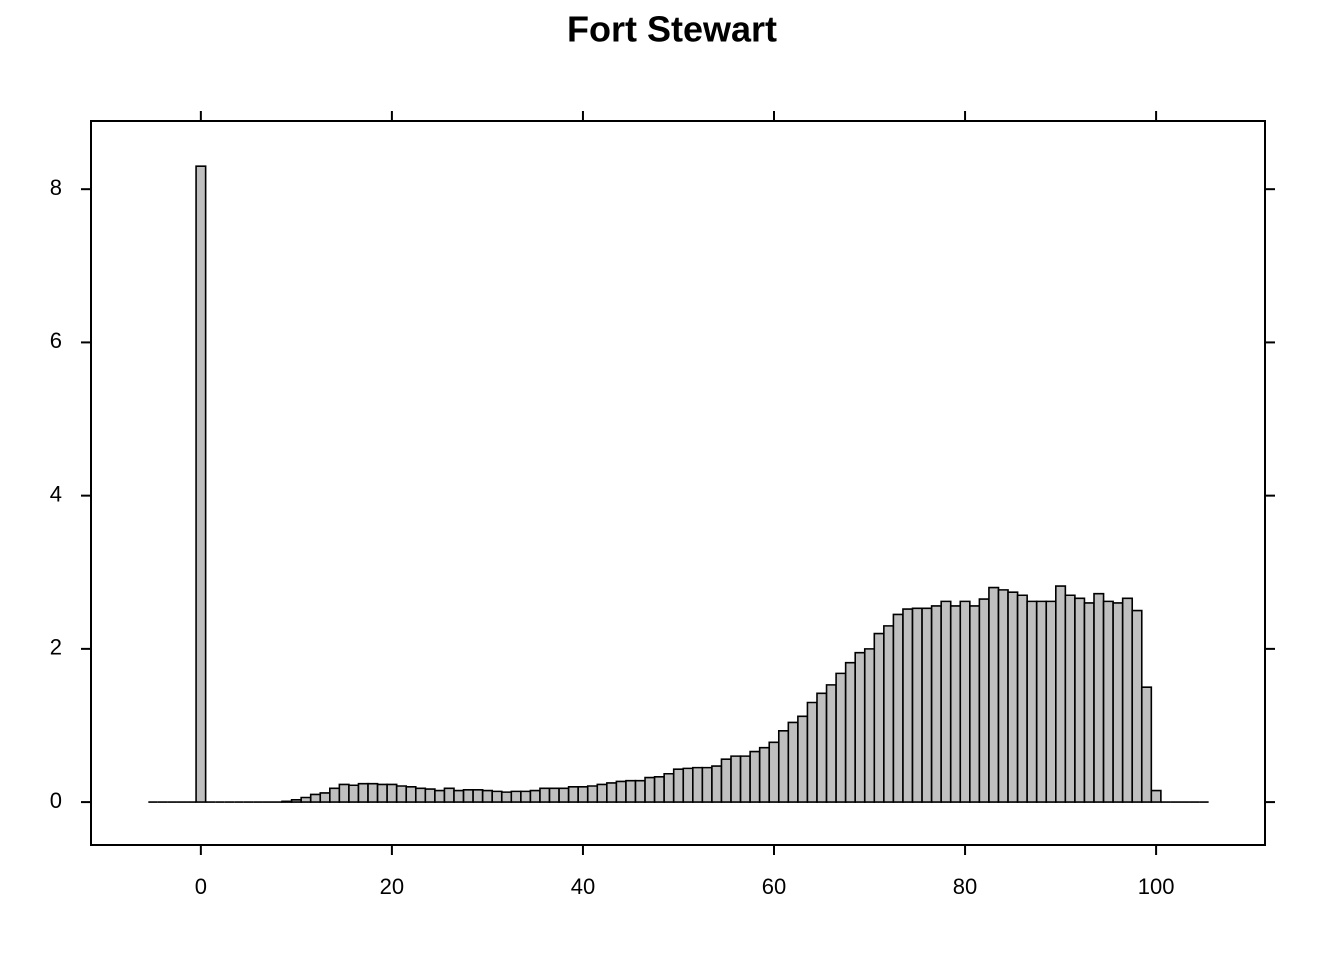 The width and height of the screenshot is (1344, 960). I want to click on y-tick-label: 2, so click(56, 647).